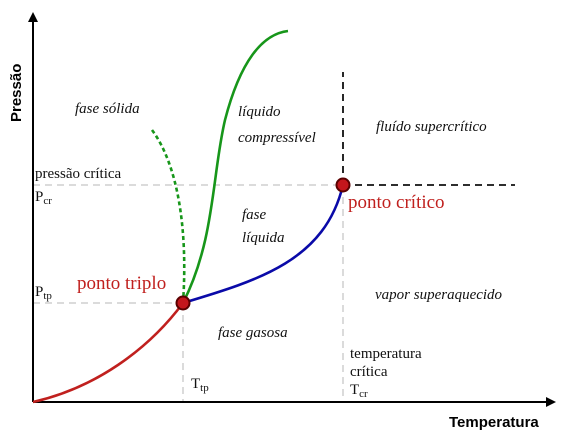 This screenshot has width=585, height=448. I want to click on metastable-fusion-curve, so click(168, 216).